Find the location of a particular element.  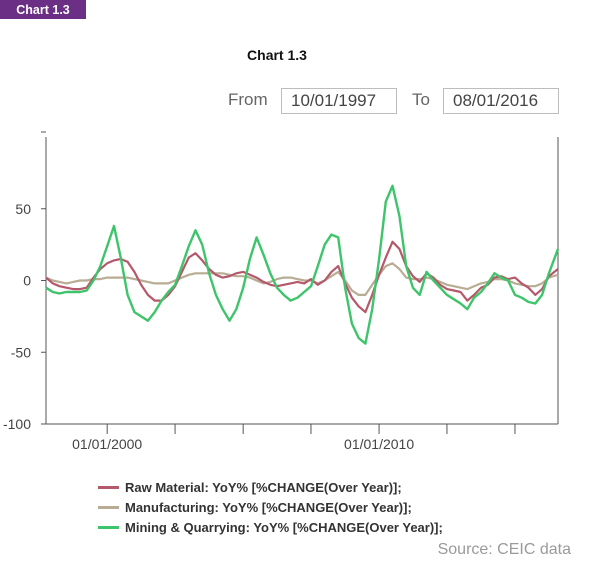

from-label: From is located at coordinates (248, 99).